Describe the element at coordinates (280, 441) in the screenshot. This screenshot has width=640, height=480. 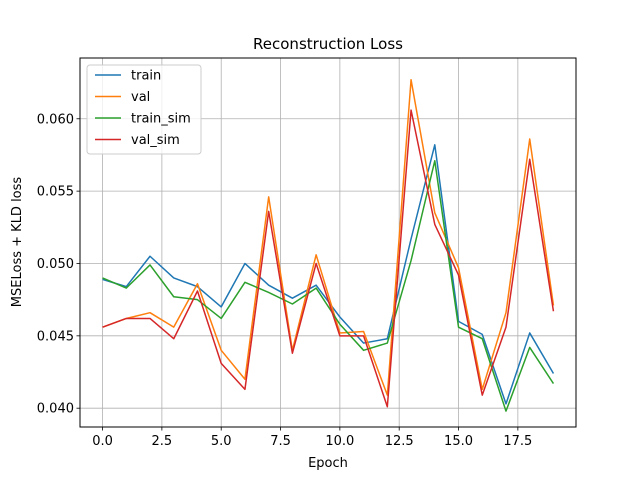
I see `x-tick-label: 7.5` at that location.